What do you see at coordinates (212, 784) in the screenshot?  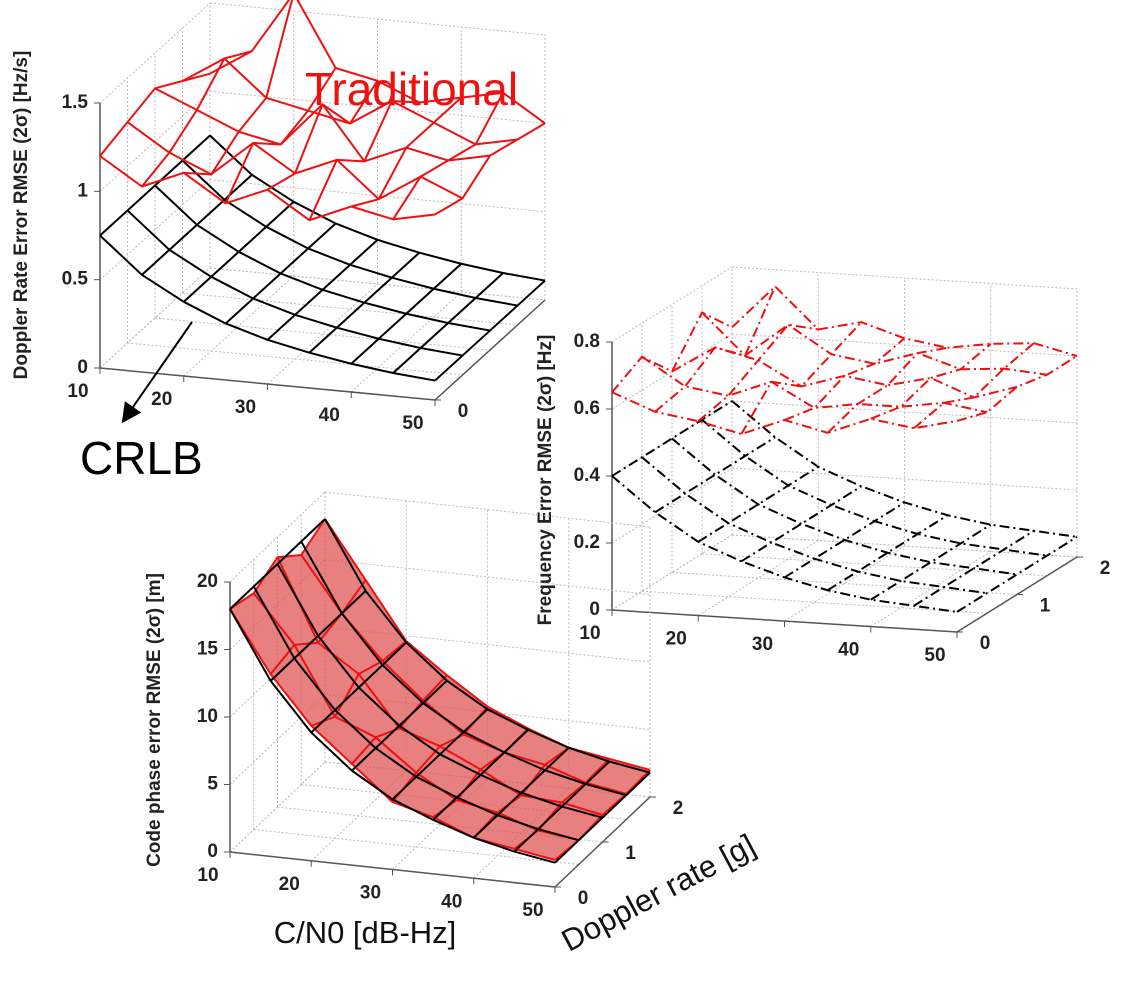 I see `z-tick-label: 5` at bounding box center [212, 784].